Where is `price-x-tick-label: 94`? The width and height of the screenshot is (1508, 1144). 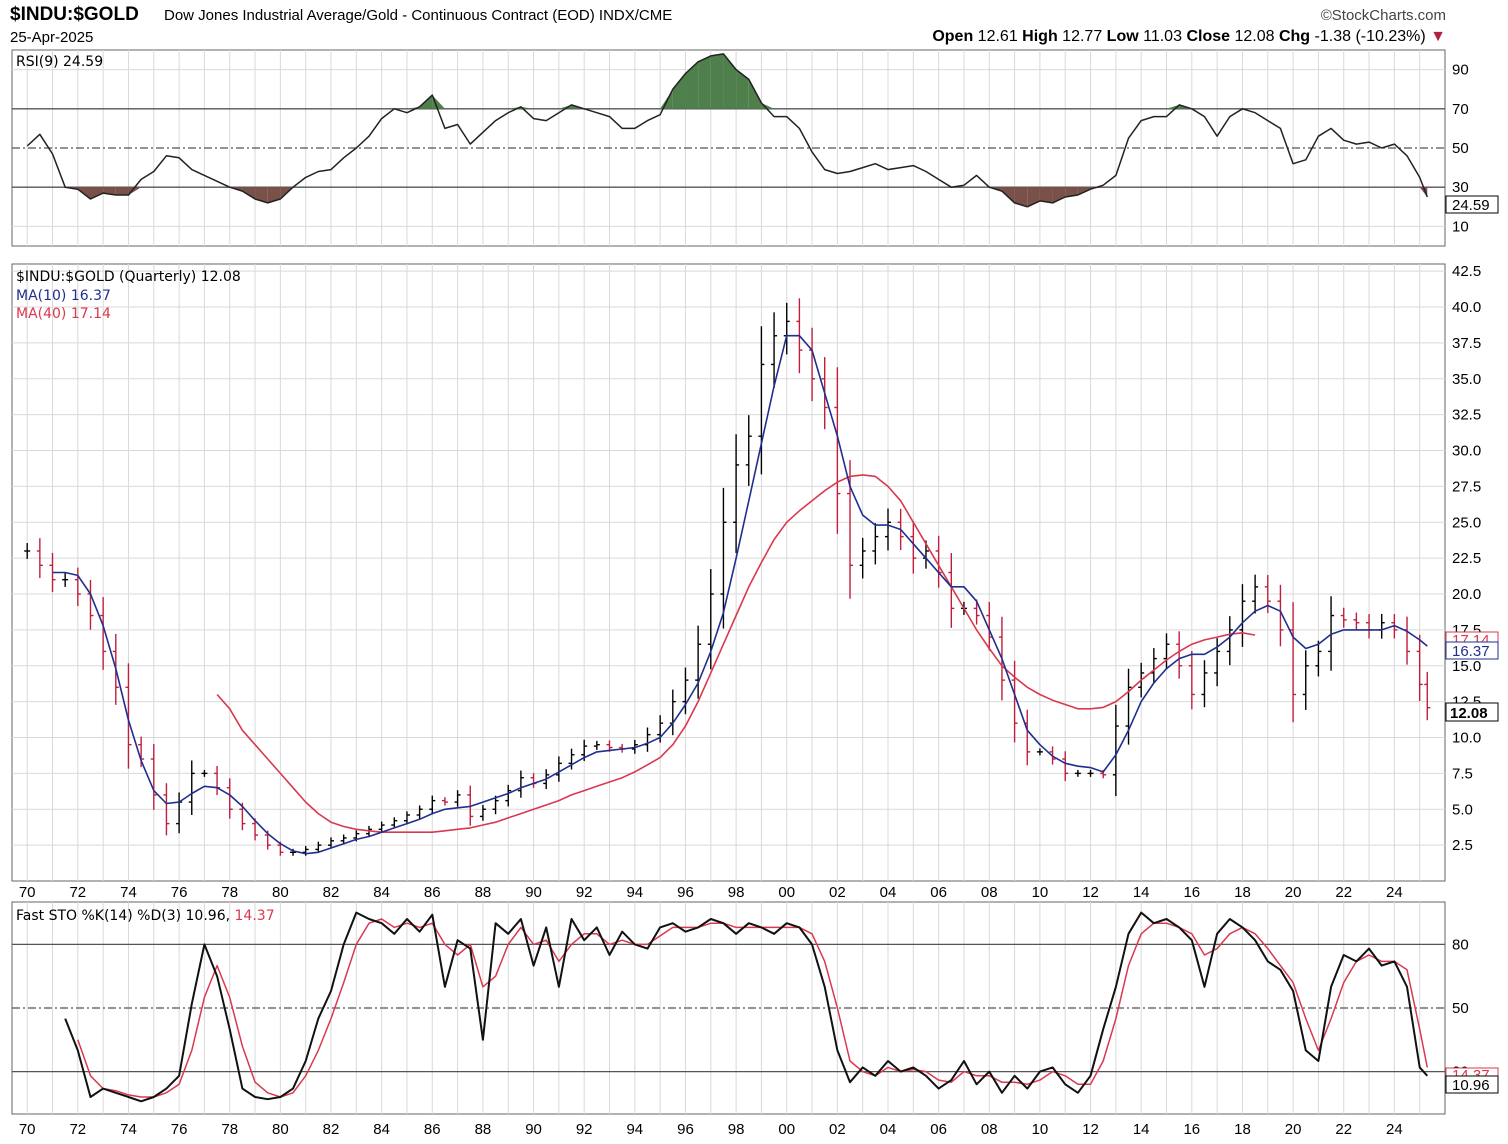 price-x-tick-label: 94 is located at coordinates (634, 892).